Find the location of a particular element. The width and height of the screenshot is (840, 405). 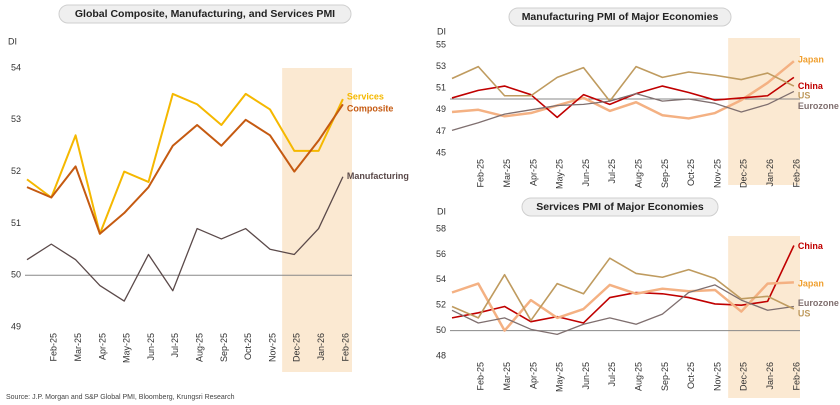

series-label: Services is located at coordinates (365, 96).